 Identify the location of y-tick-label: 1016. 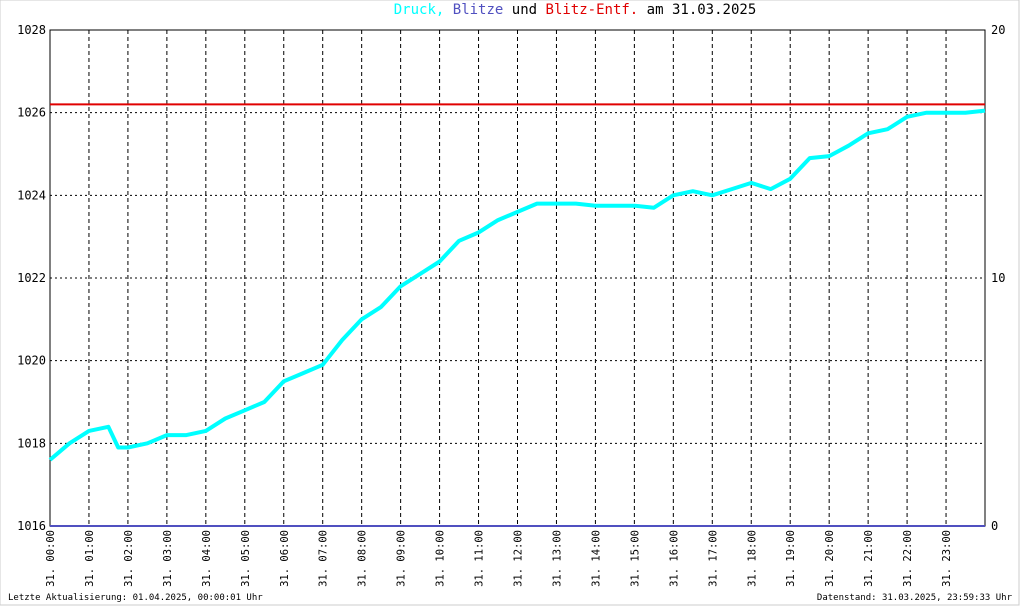
(31, 526).